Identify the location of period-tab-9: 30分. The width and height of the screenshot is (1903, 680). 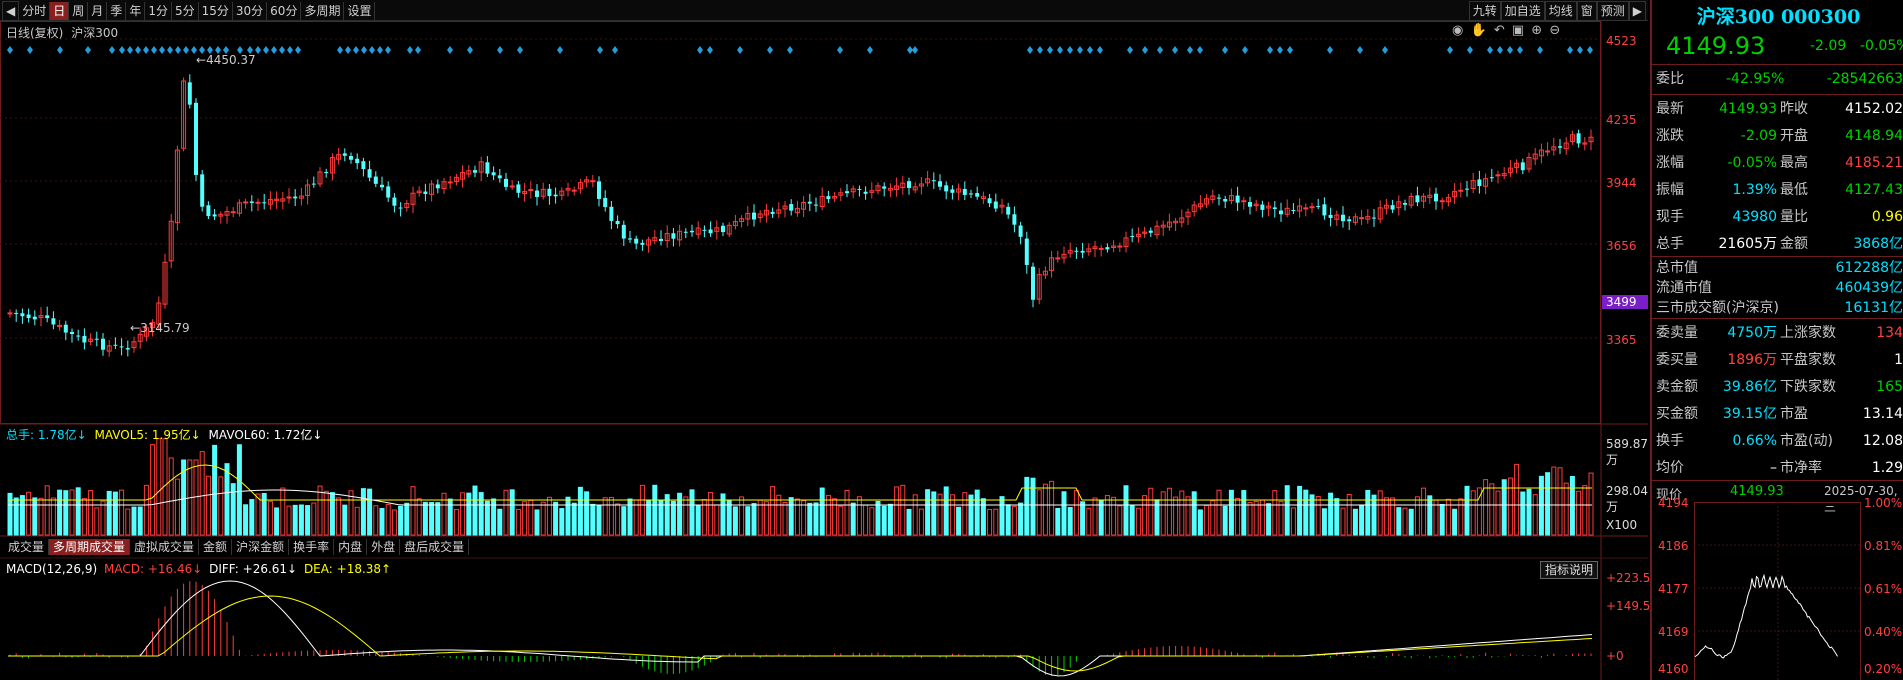
(250, 11).